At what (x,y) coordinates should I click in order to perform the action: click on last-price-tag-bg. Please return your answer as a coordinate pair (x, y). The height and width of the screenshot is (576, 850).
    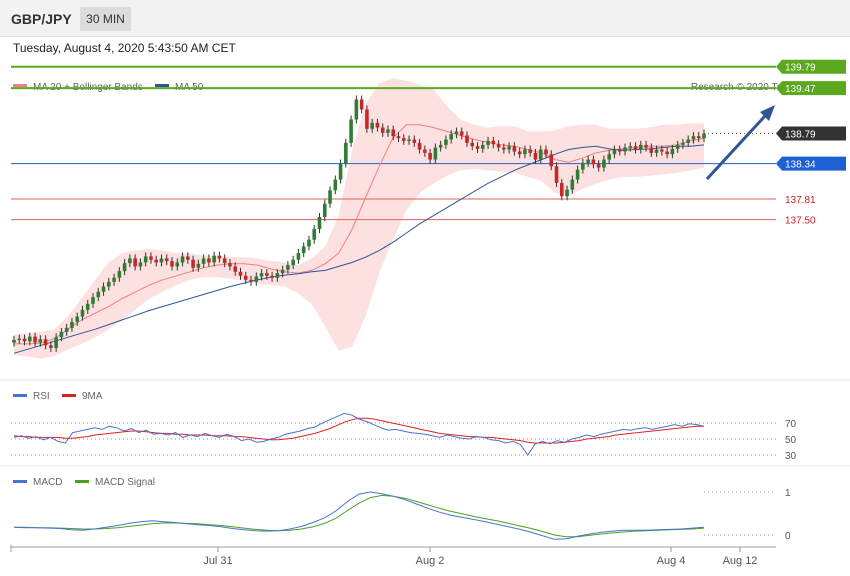
    Looking at the image, I should click on (811, 133).